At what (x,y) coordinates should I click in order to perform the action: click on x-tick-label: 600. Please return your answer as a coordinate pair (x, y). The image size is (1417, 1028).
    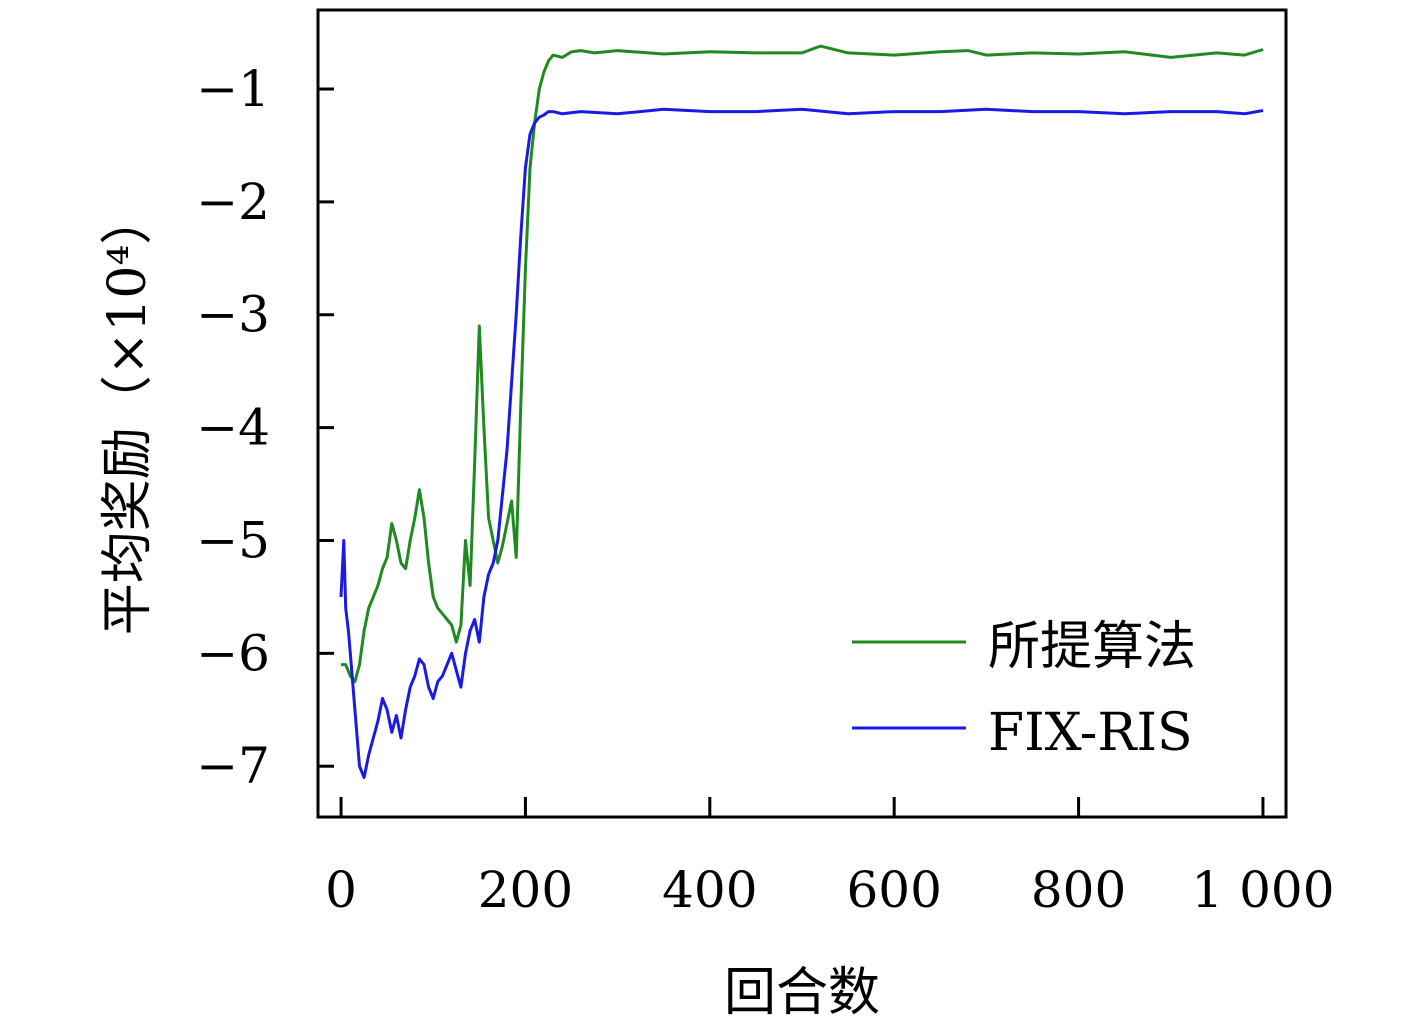
    Looking at the image, I should click on (893, 890).